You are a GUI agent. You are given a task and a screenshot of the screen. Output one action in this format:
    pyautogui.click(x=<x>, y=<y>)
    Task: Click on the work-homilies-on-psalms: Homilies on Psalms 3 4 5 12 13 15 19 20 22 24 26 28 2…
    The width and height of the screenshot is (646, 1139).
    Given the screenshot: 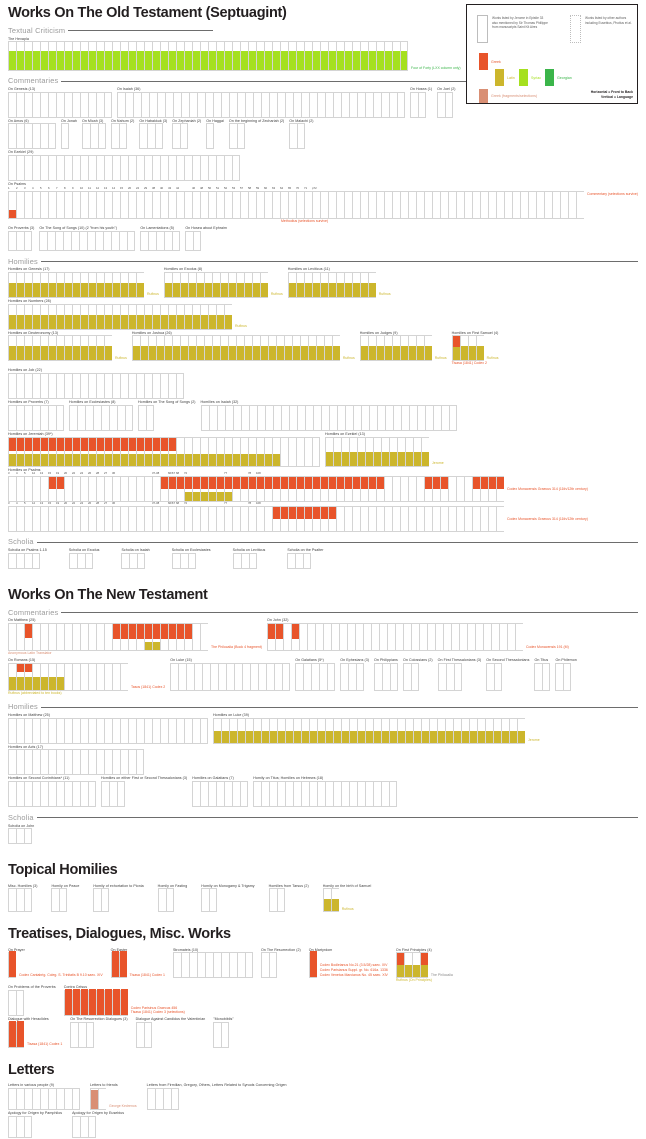 What is the action you would take?
    pyautogui.click(x=323, y=500)
    